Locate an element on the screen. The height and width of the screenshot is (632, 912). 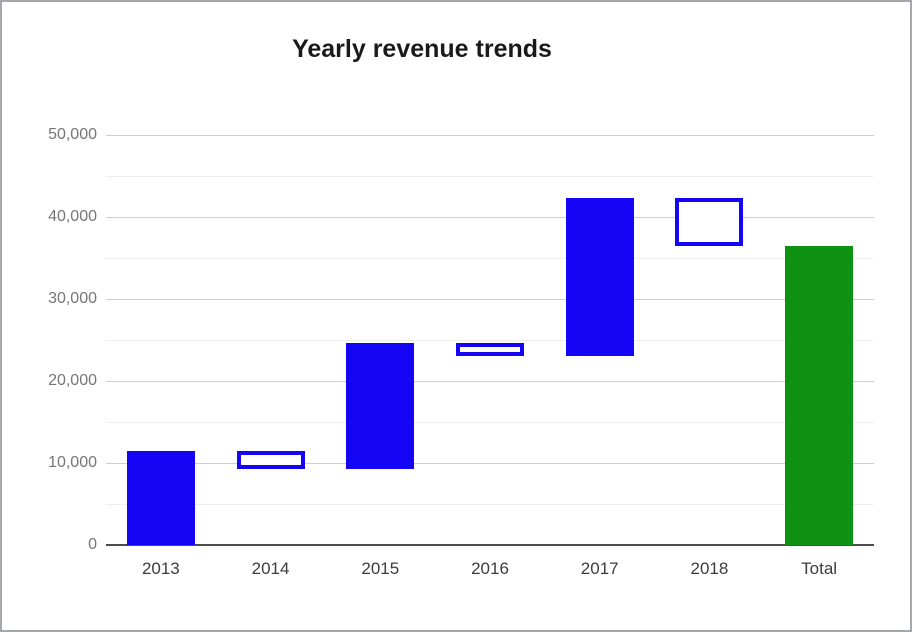
x-tick-label-2017: 2017 is located at coordinates (599, 568).